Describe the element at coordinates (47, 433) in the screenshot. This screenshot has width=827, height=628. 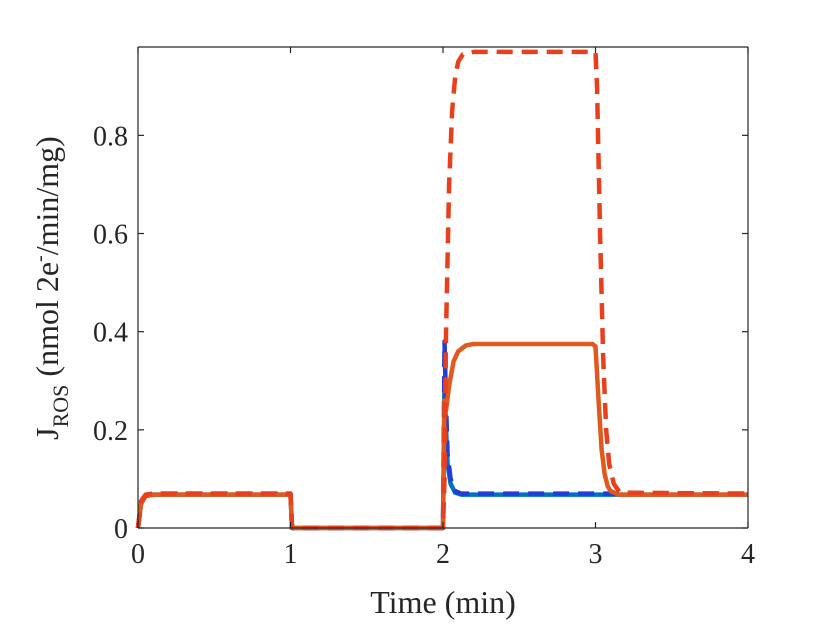
I see `y-axis-title-main: J` at that location.